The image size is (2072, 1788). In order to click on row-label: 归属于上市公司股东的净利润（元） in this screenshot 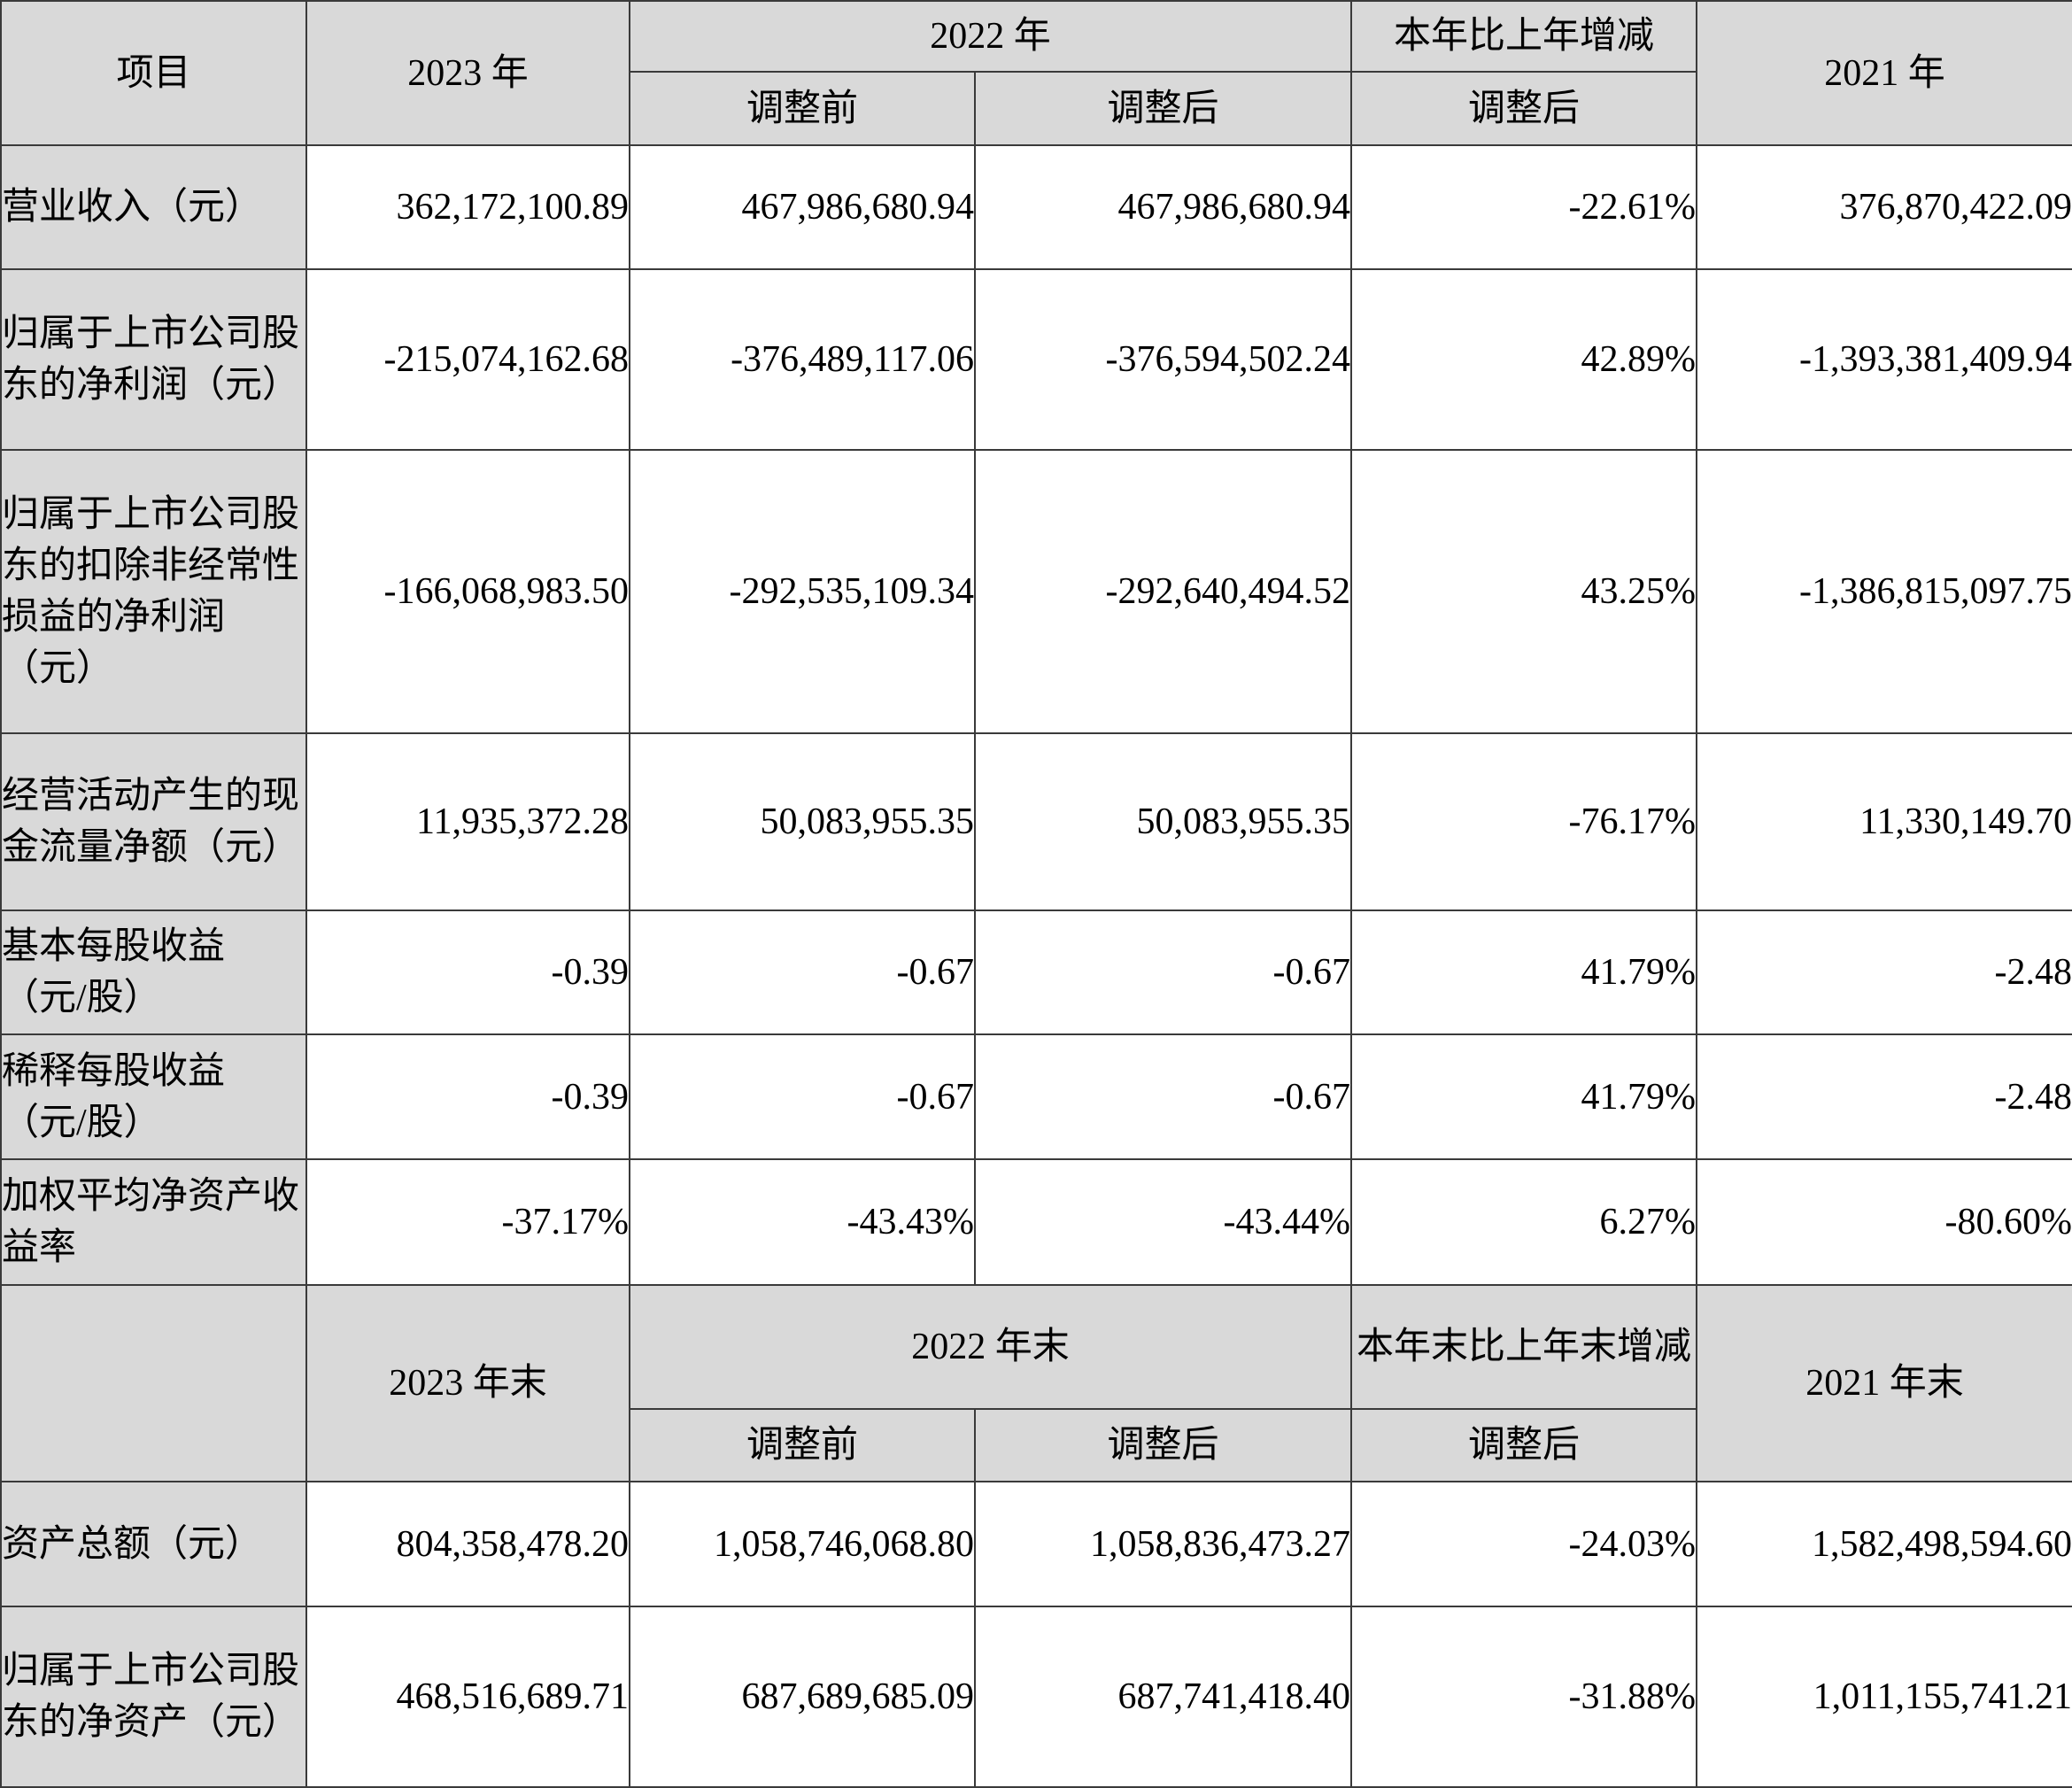, I will do `click(153, 359)`.